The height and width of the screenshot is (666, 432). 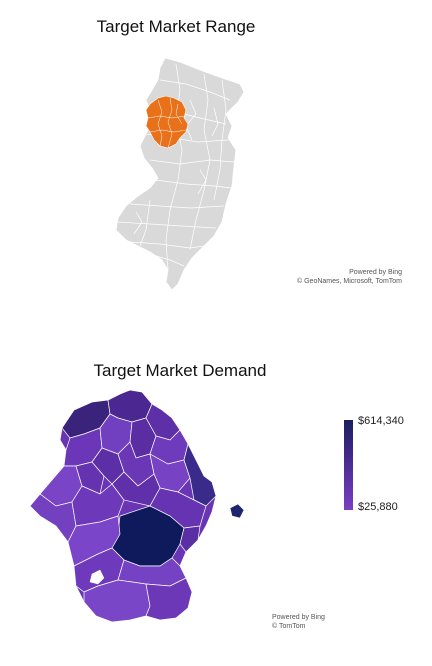 What do you see at coordinates (298, 622) in the screenshot?
I see `demand-map-attribution: Powered by Bing © TomTom` at bounding box center [298, 622].